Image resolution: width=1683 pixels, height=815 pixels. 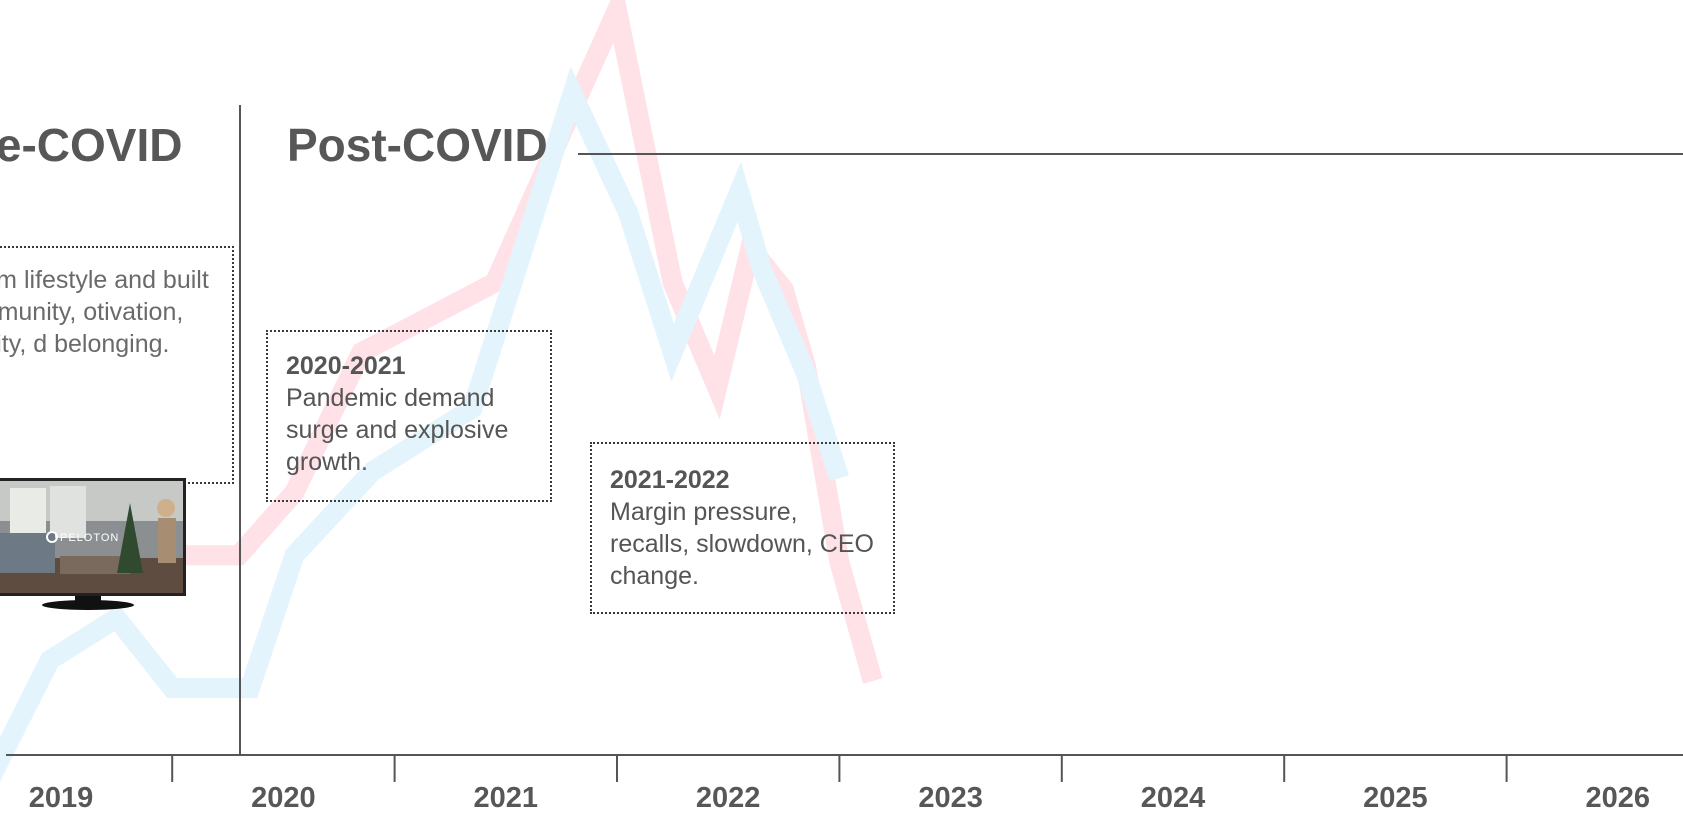 I want to click on x-tick-label-2020: 2020, so click(x=283, y=798).